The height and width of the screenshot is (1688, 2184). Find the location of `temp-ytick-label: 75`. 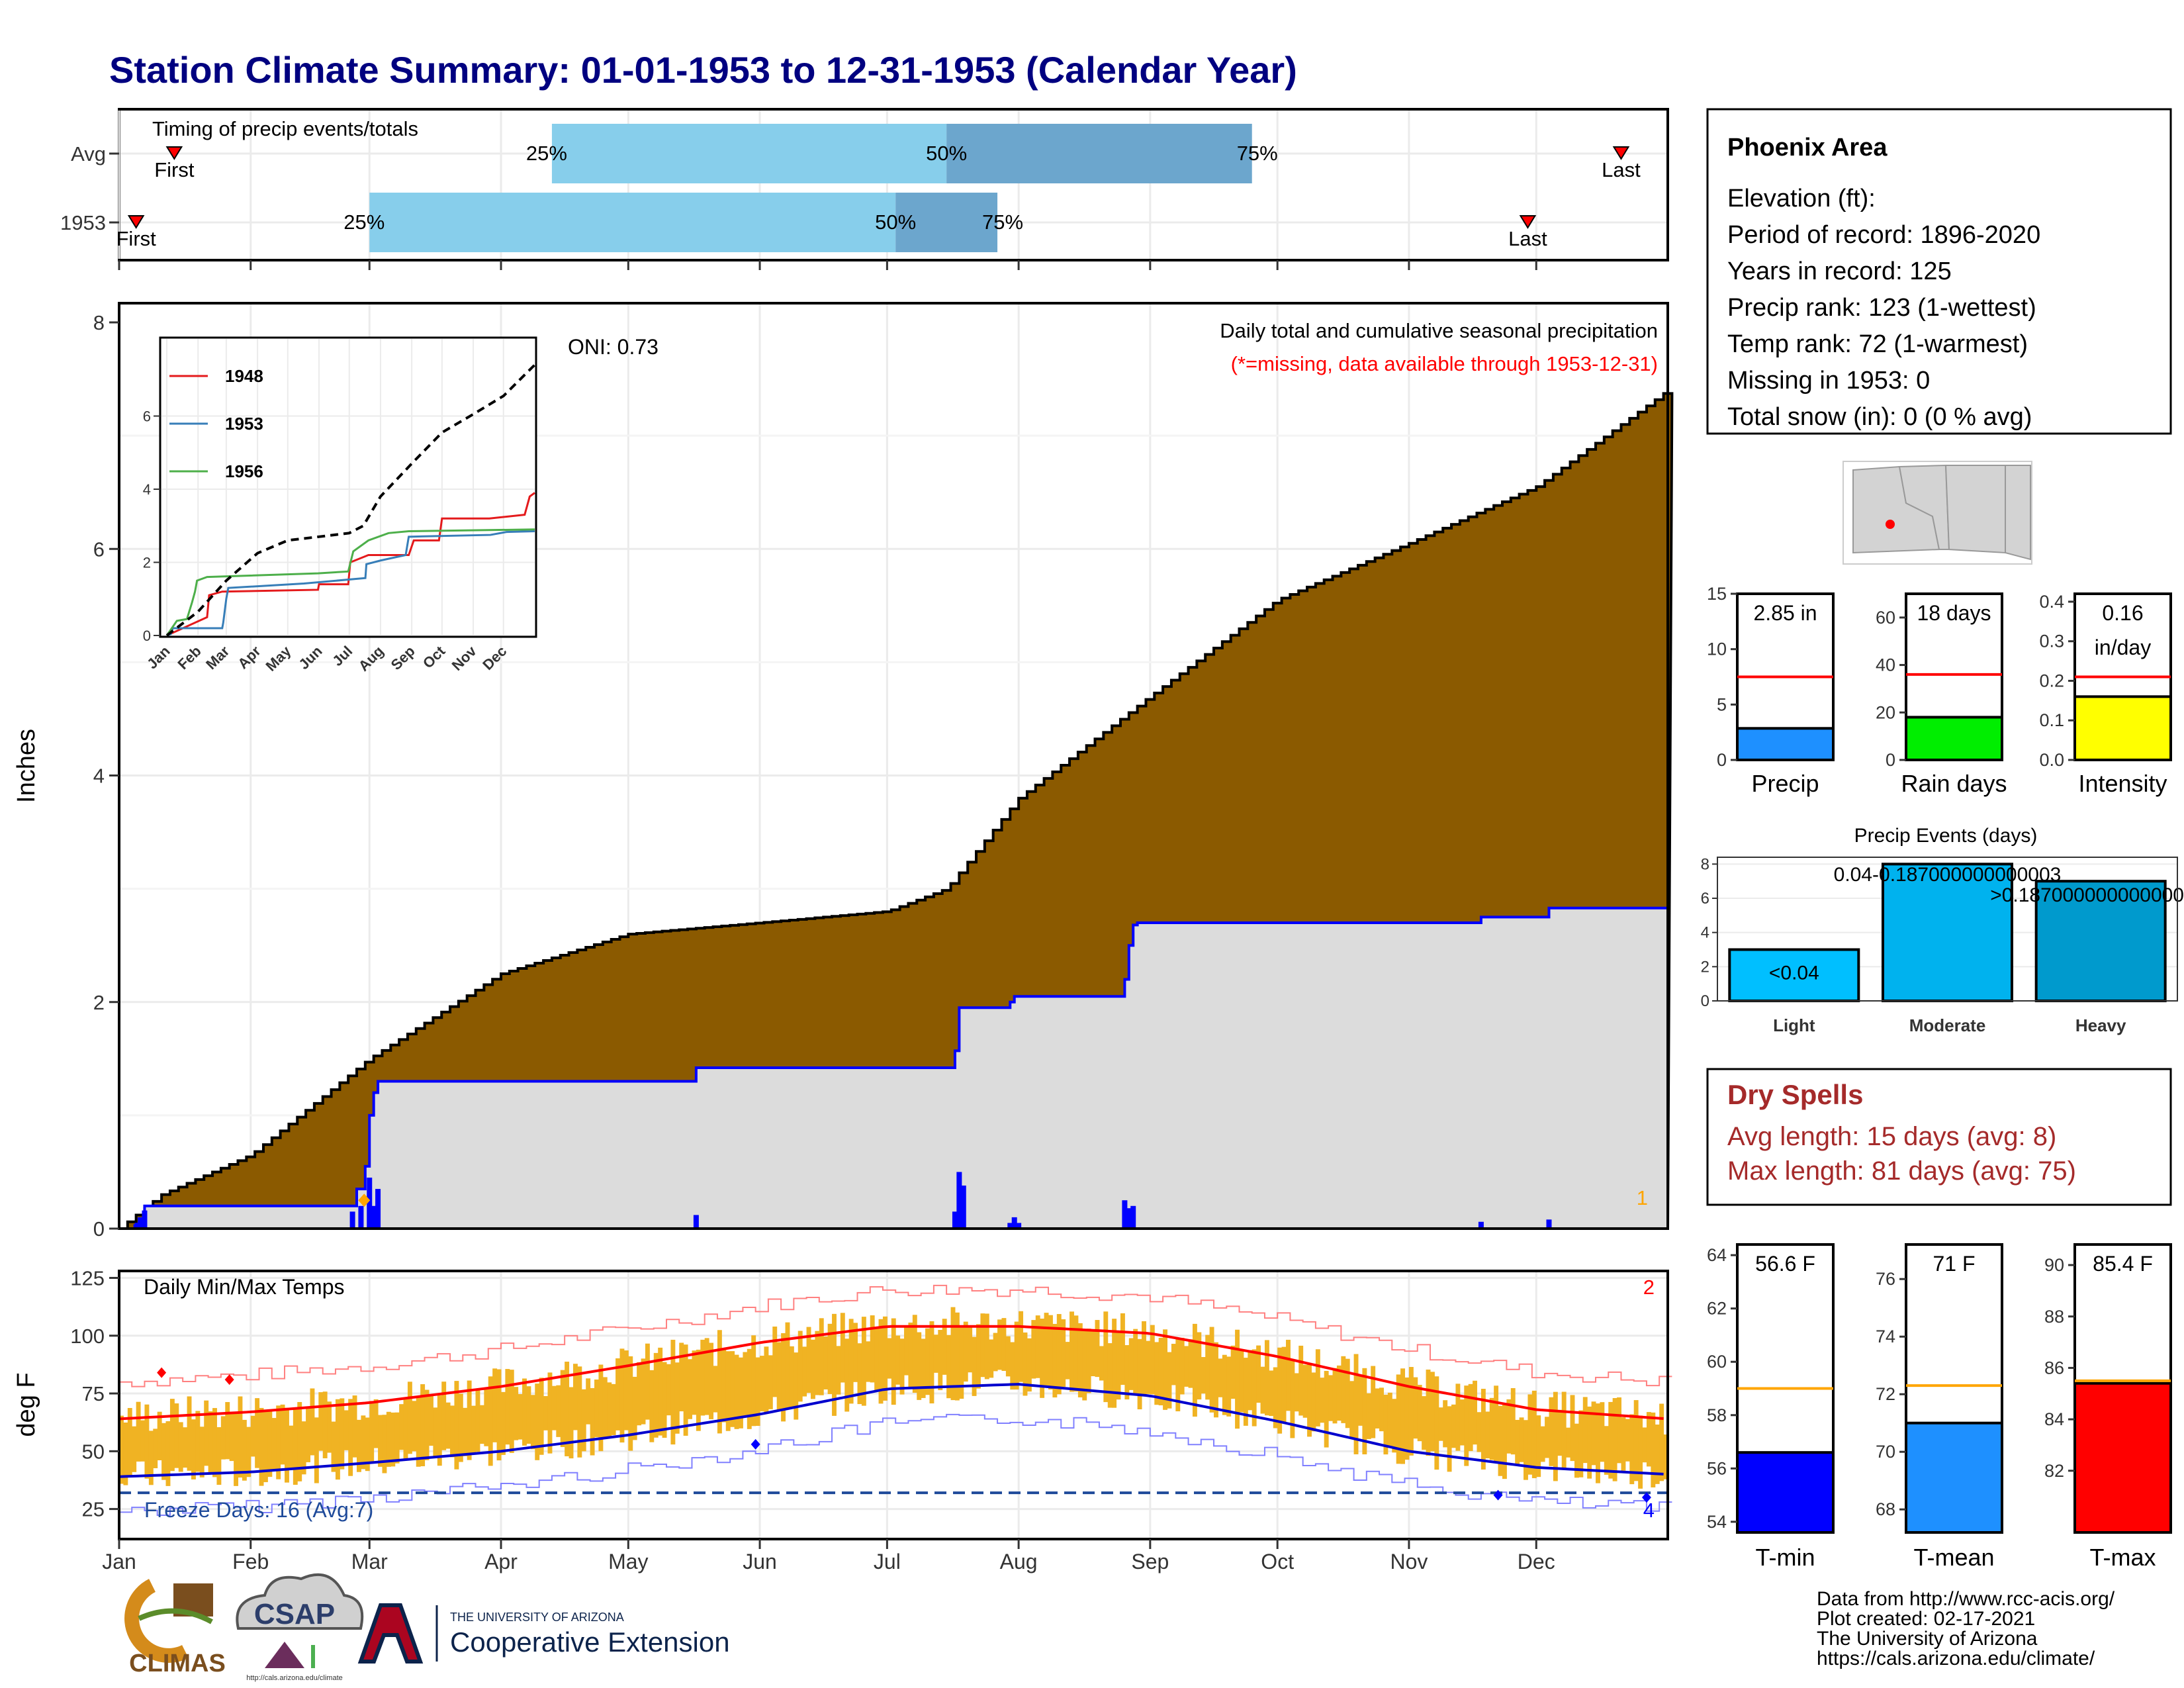

temp-ytick-label: 75 is located at coordinates (93, 1393).